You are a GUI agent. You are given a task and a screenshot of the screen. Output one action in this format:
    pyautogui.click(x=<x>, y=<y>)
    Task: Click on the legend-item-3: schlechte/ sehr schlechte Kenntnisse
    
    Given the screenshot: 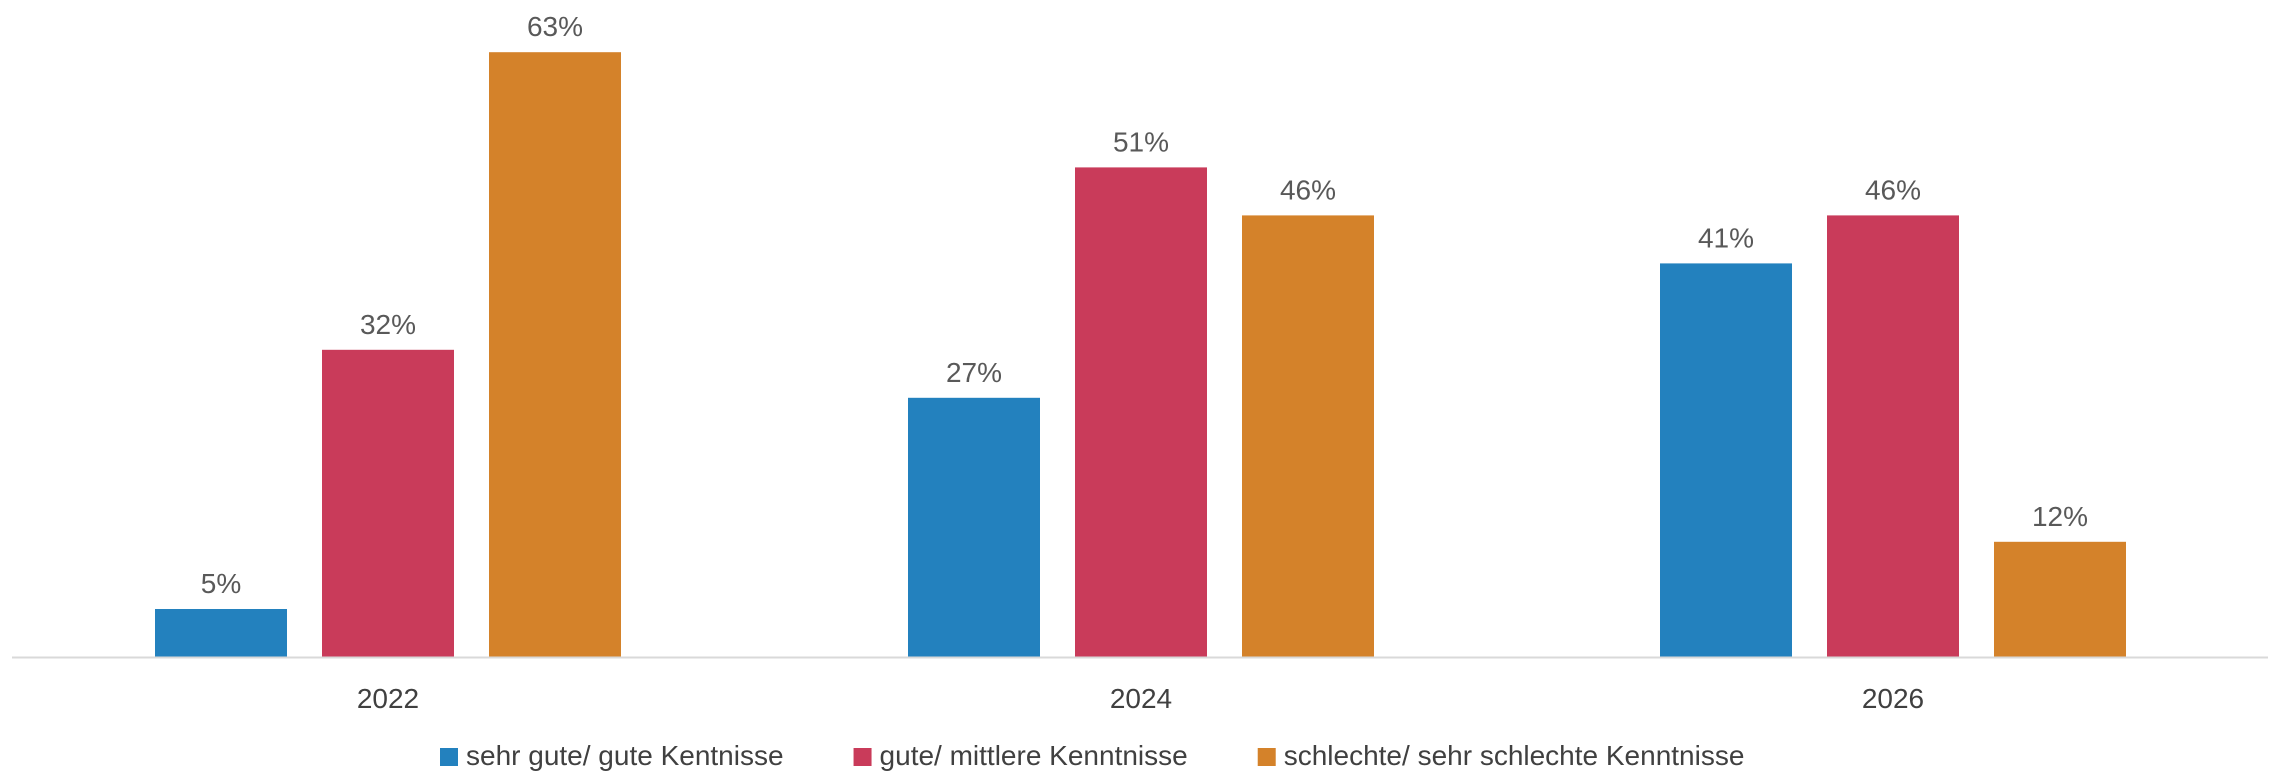 What is the action you would take?
    pyautogui.click(x=1501, y=755)
    